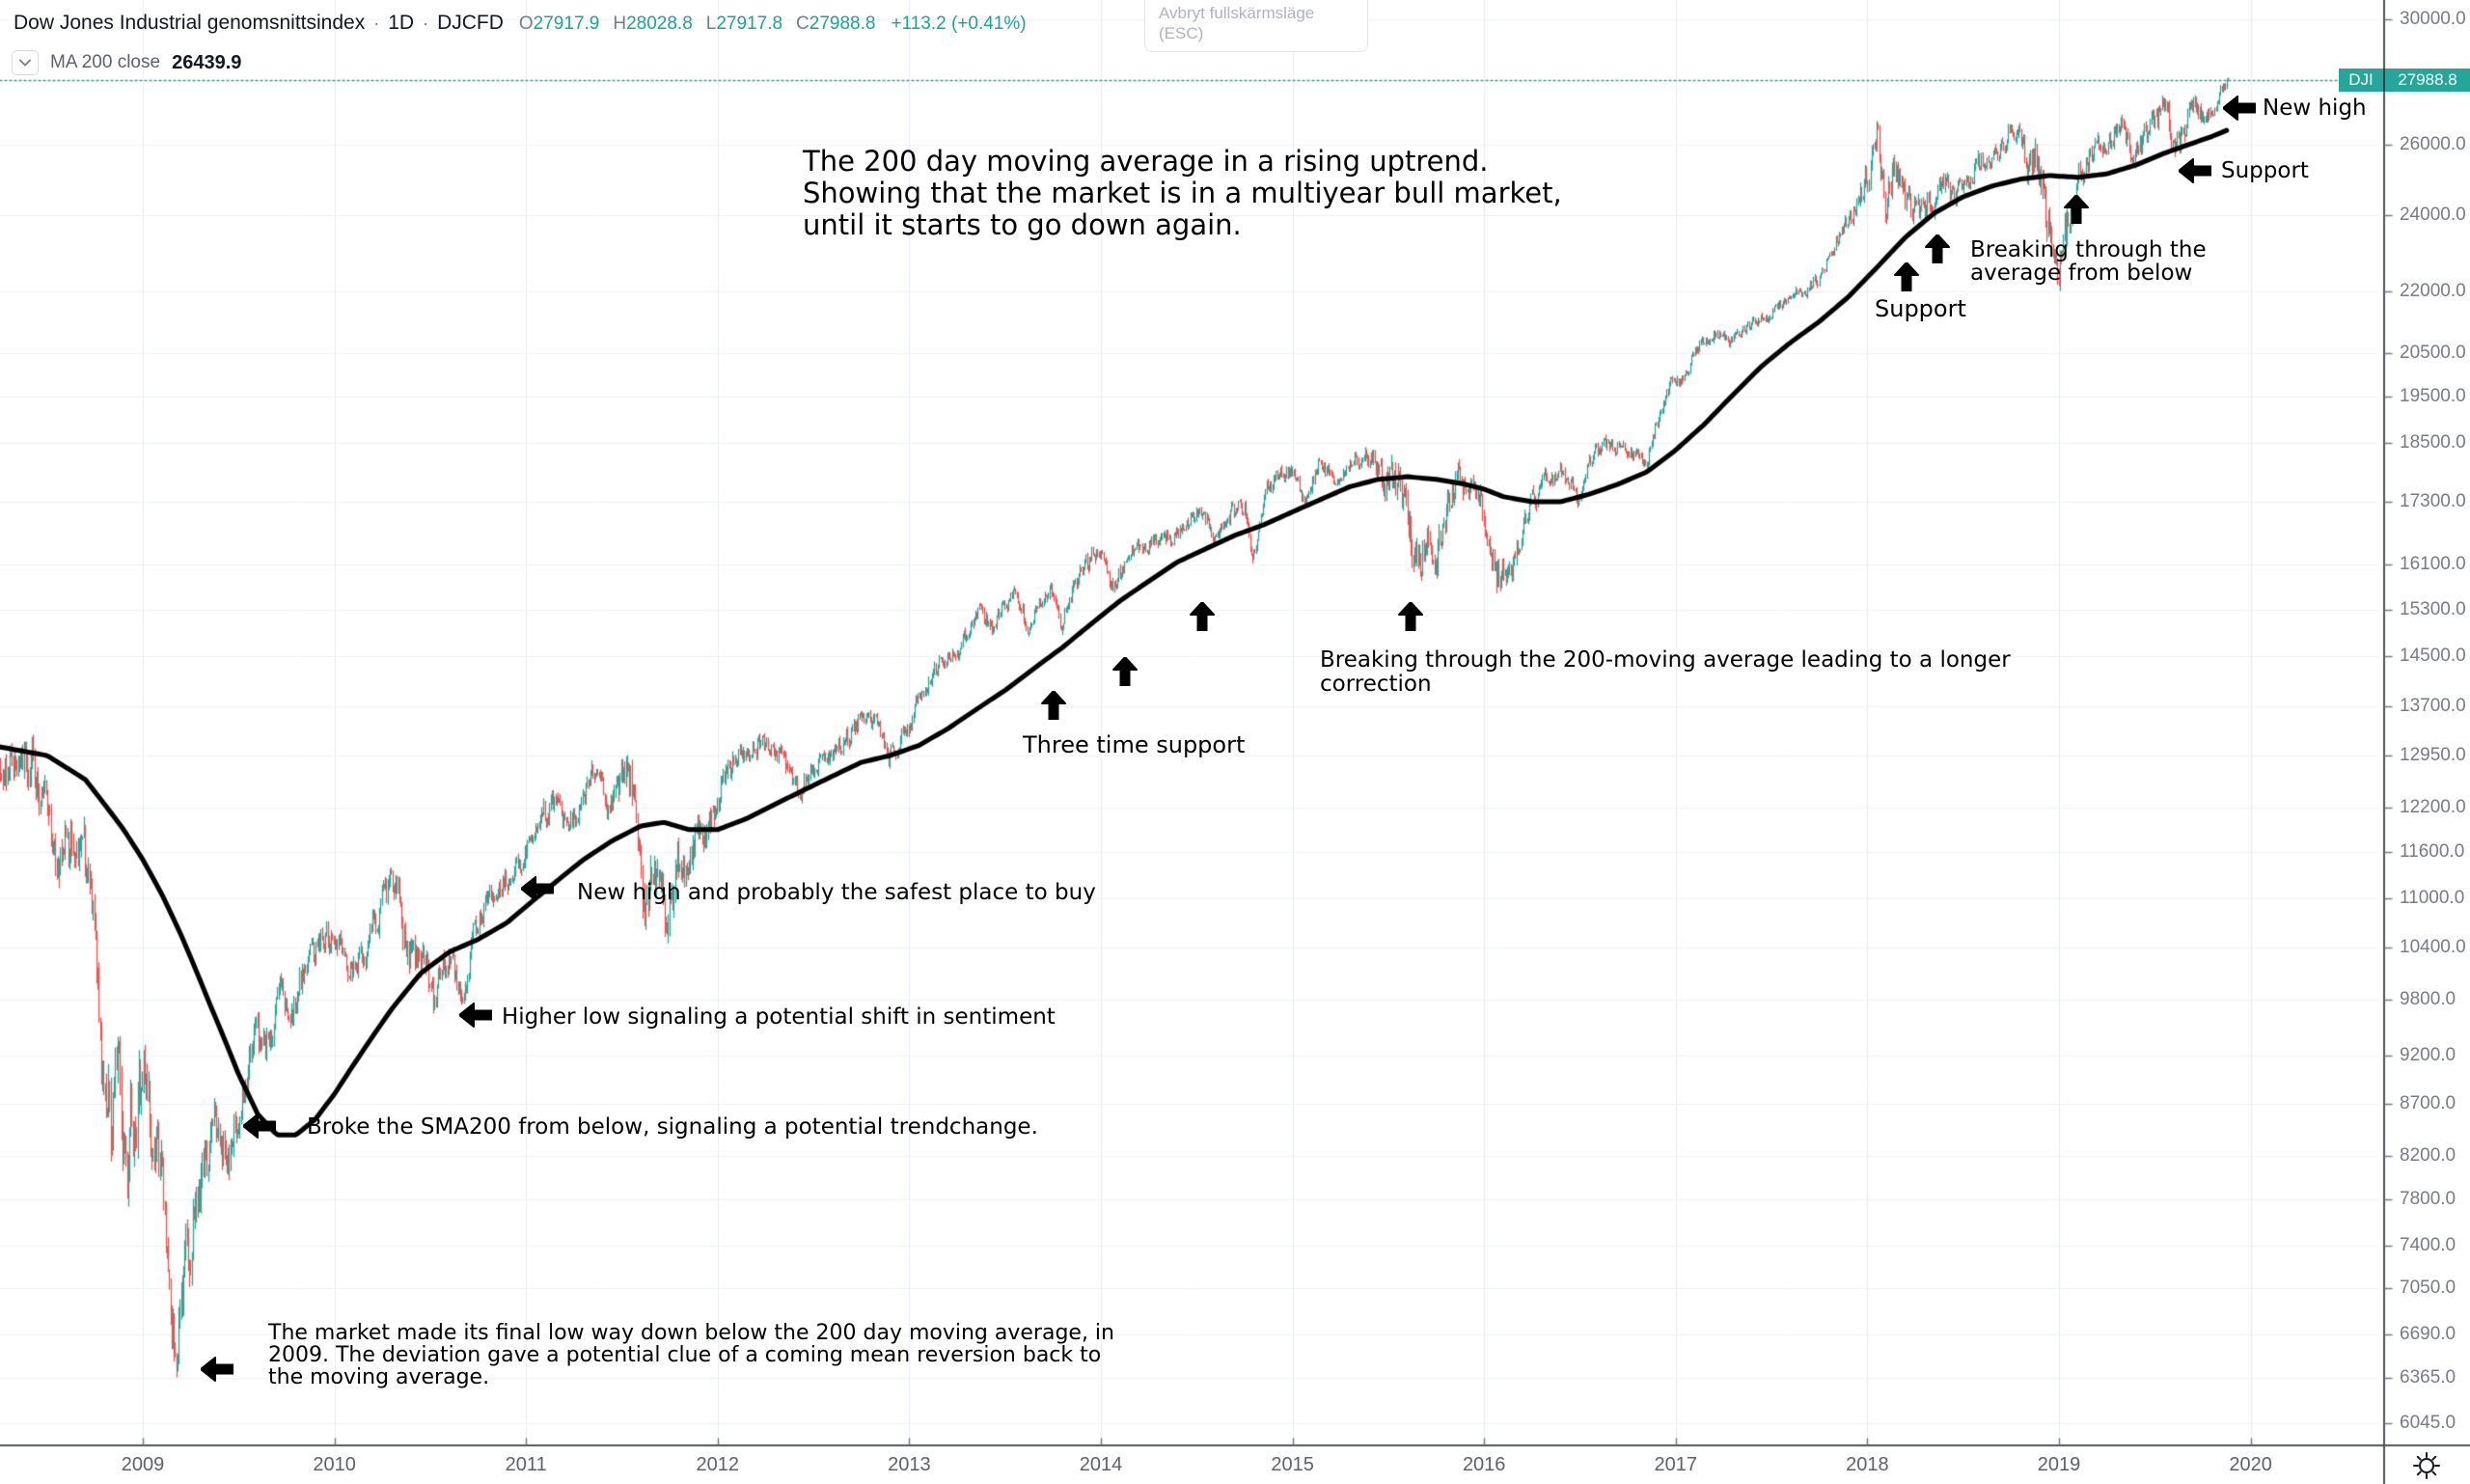  I want to click on open-label: O, so click(526, 24).